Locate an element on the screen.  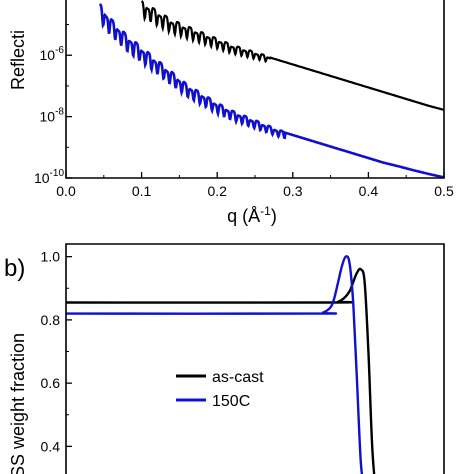
y-tick-label: 1.0 is located at coordinates (51, 257).